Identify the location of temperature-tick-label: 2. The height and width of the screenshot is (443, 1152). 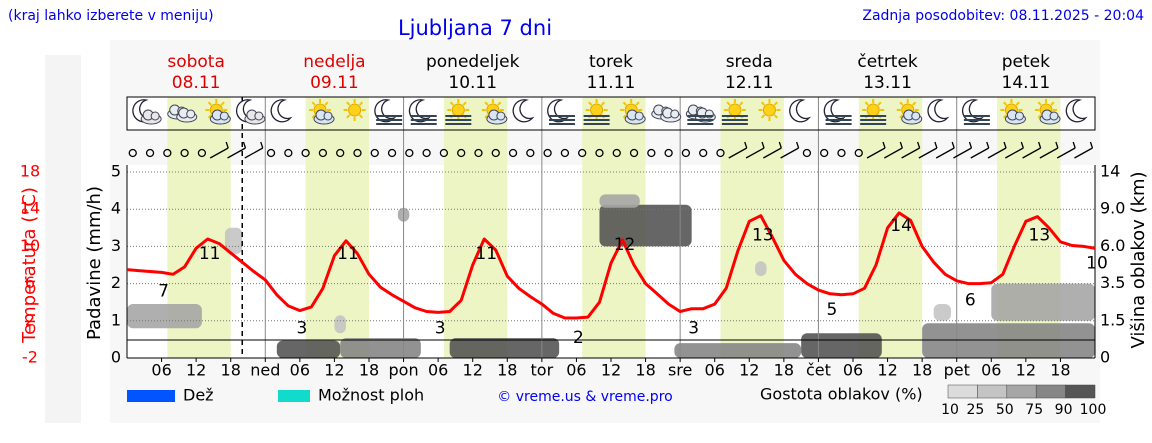
(30, 319).